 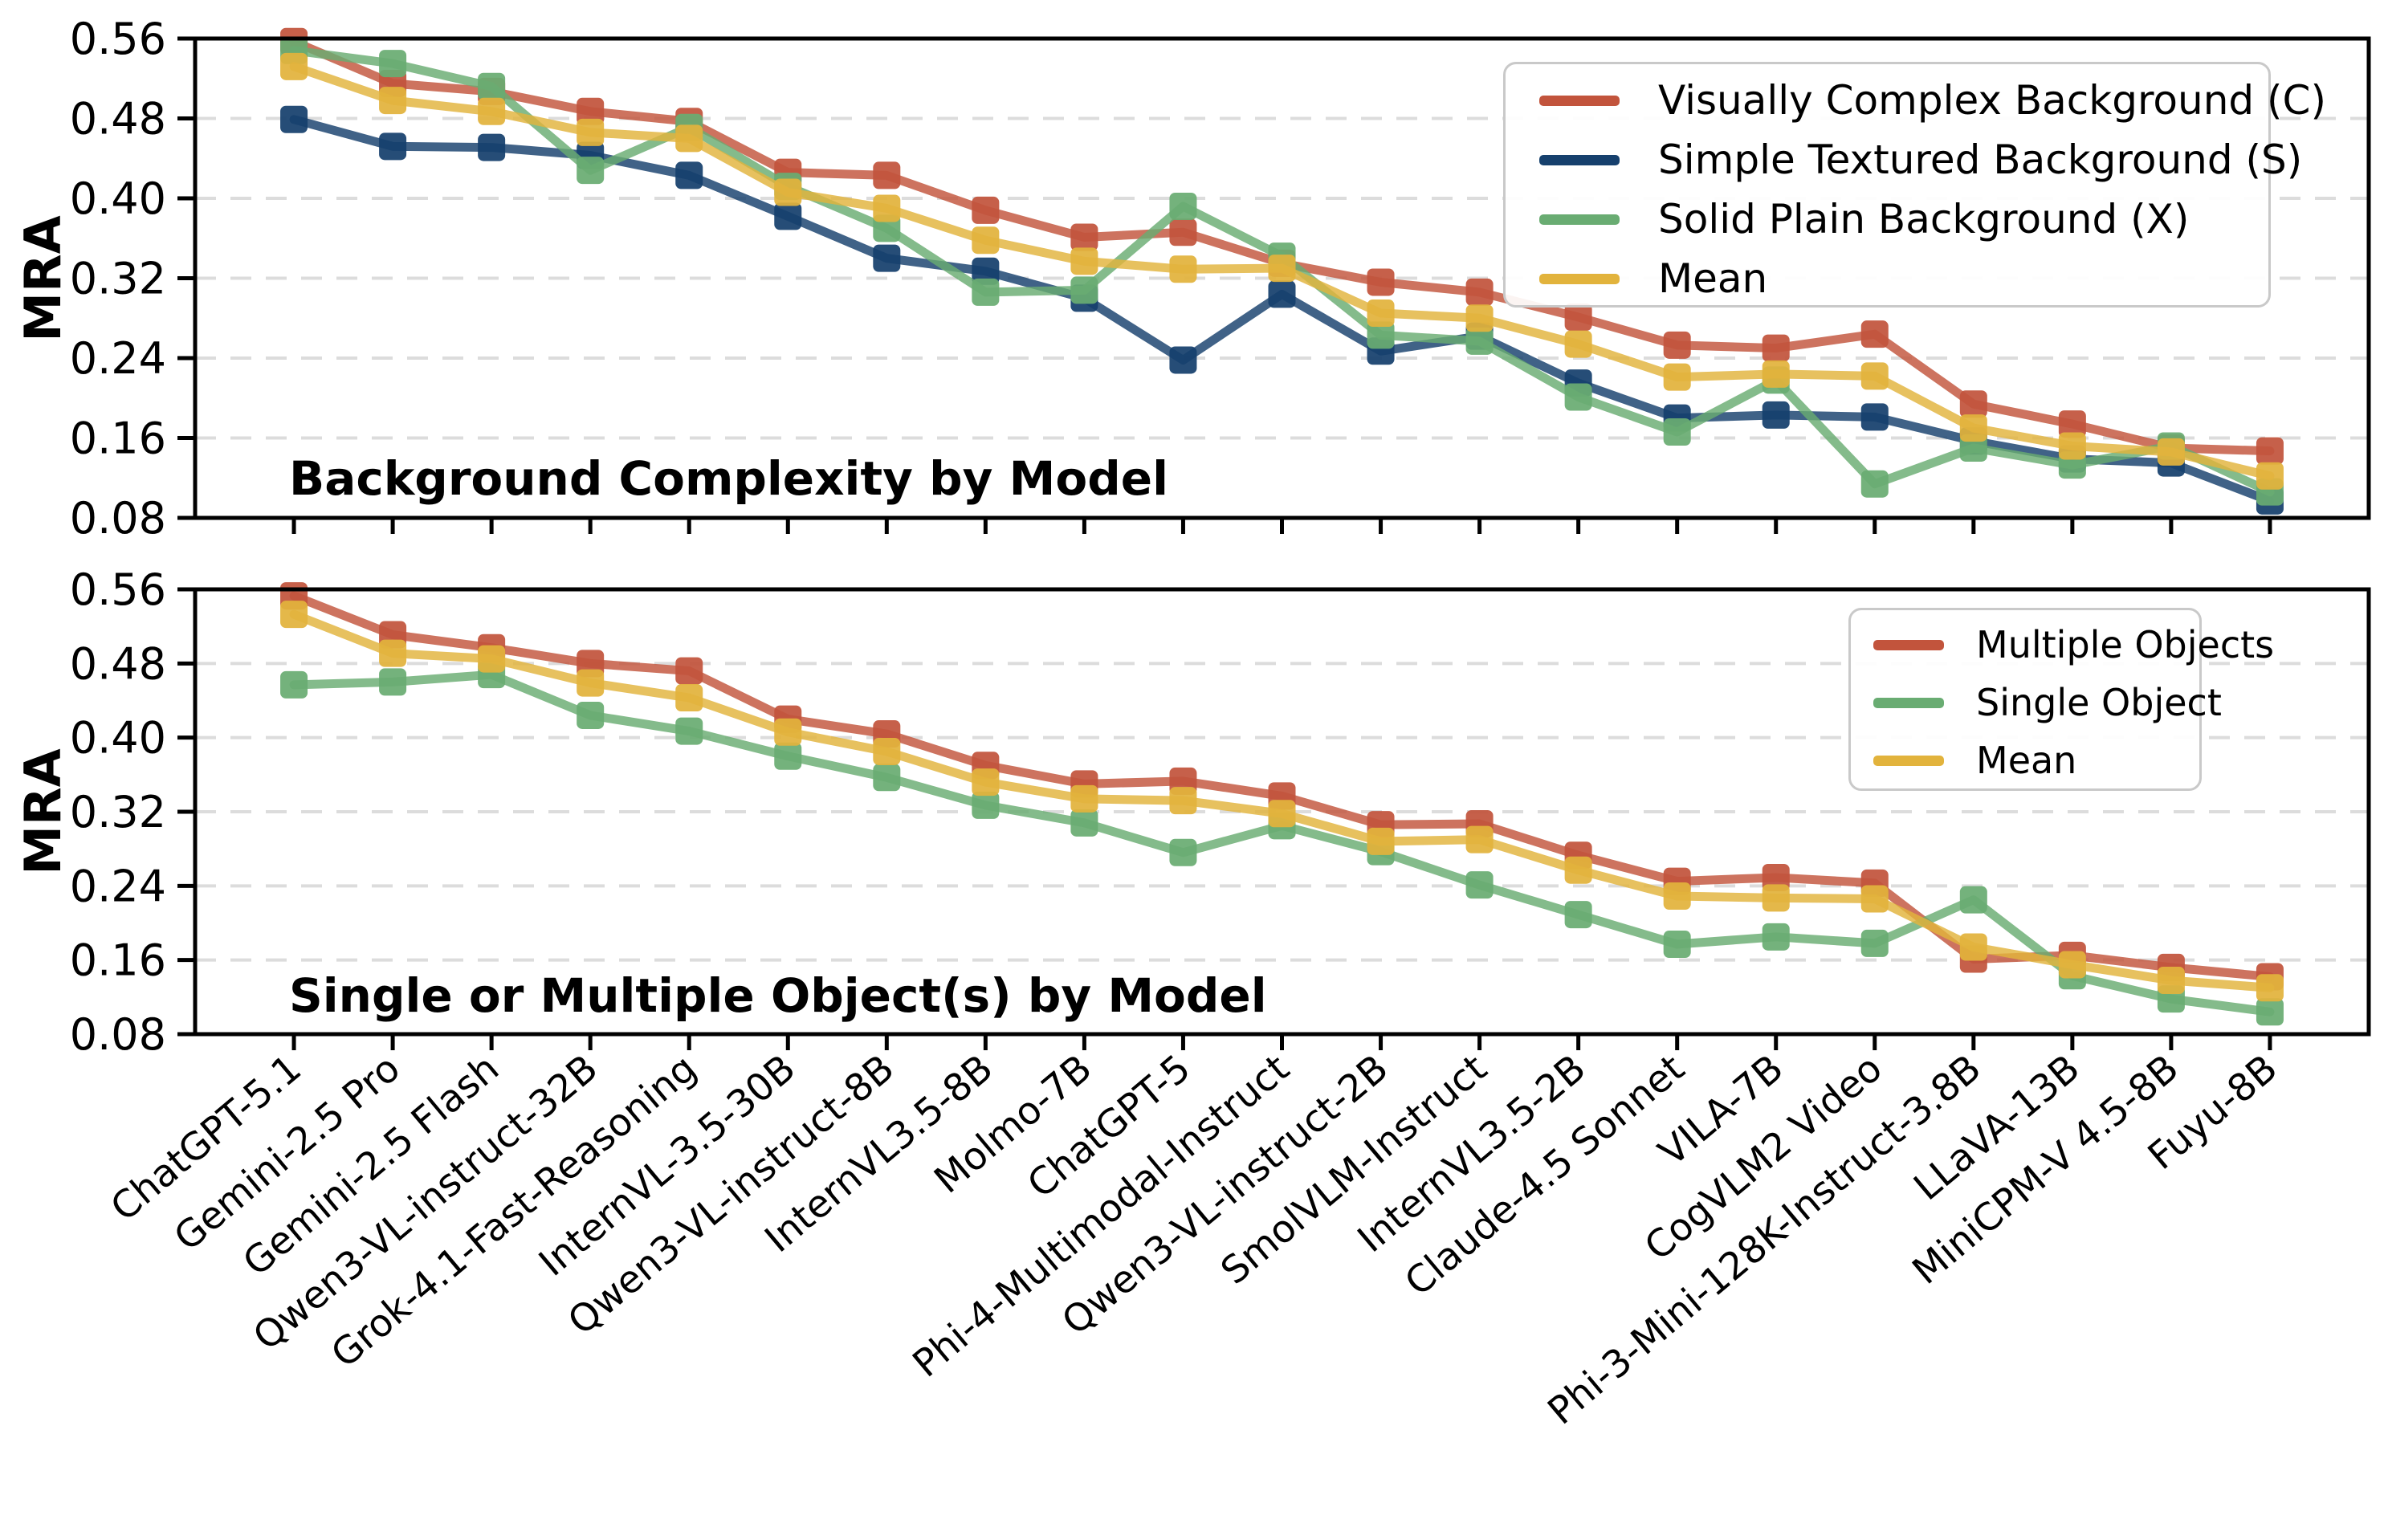 I want to click on top-chart-y-axis-label: MRA, so click(x=43, y=278).